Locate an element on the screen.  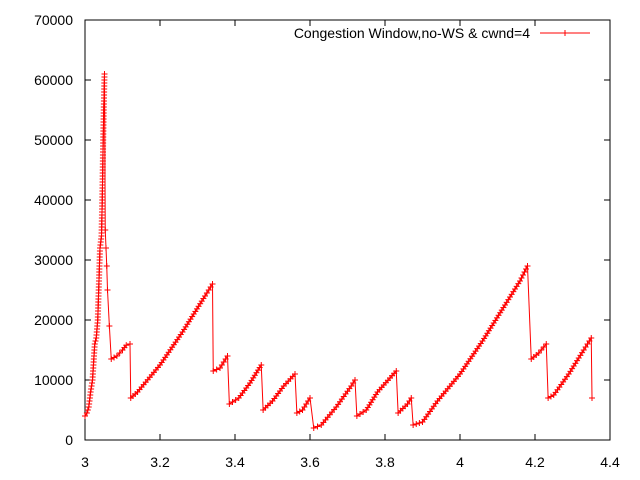
y-tick-label: 10000 is located at coordinates (53, 380).